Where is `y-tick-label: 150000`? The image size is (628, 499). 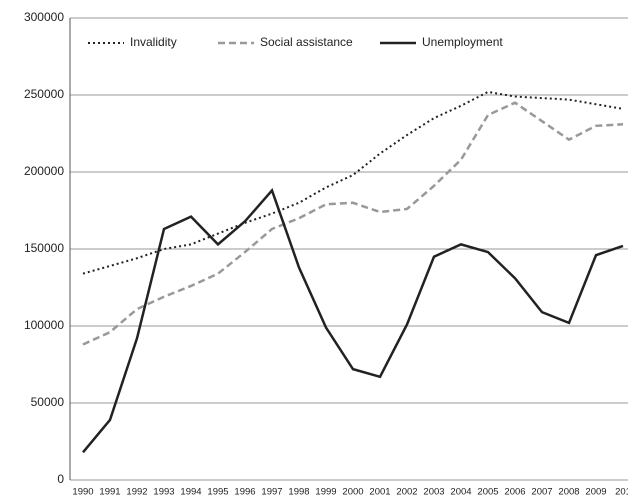 y-tick-label: 150000 is located at coordinates (44, 248).